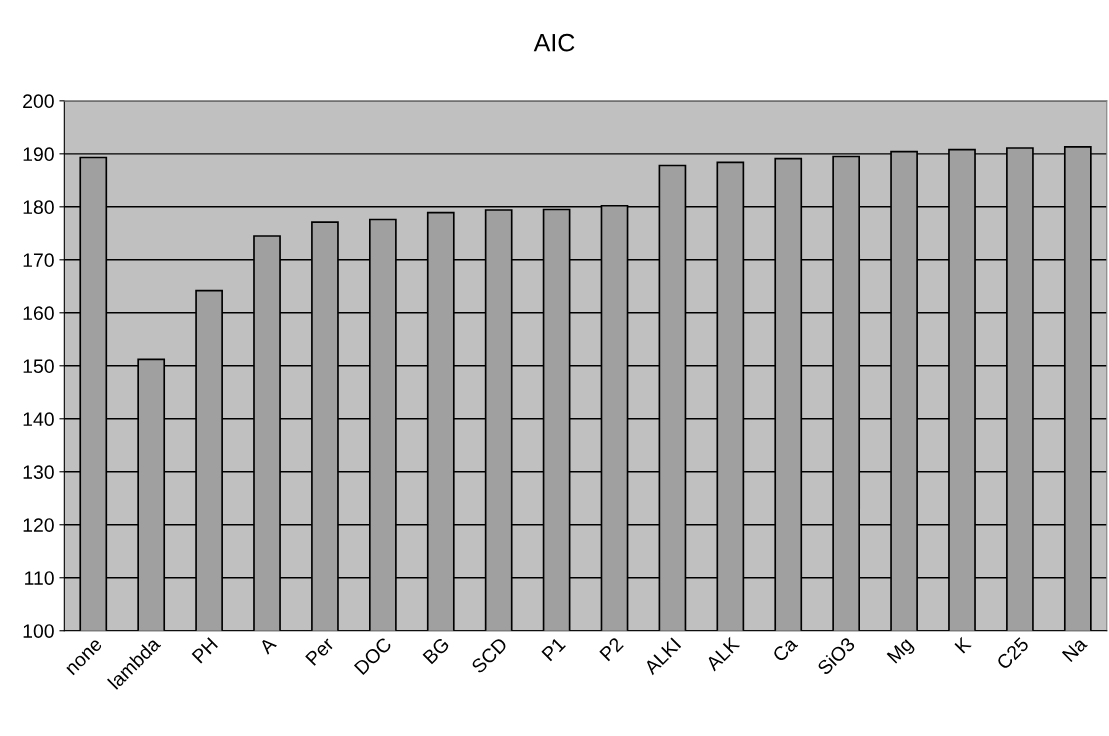 The height and width of the screenshot is (736, 1109). What do you see at coordinates (38, 260) in the screenshot?
I see `y-tick-label: 170` at bounding box center [38, 260].